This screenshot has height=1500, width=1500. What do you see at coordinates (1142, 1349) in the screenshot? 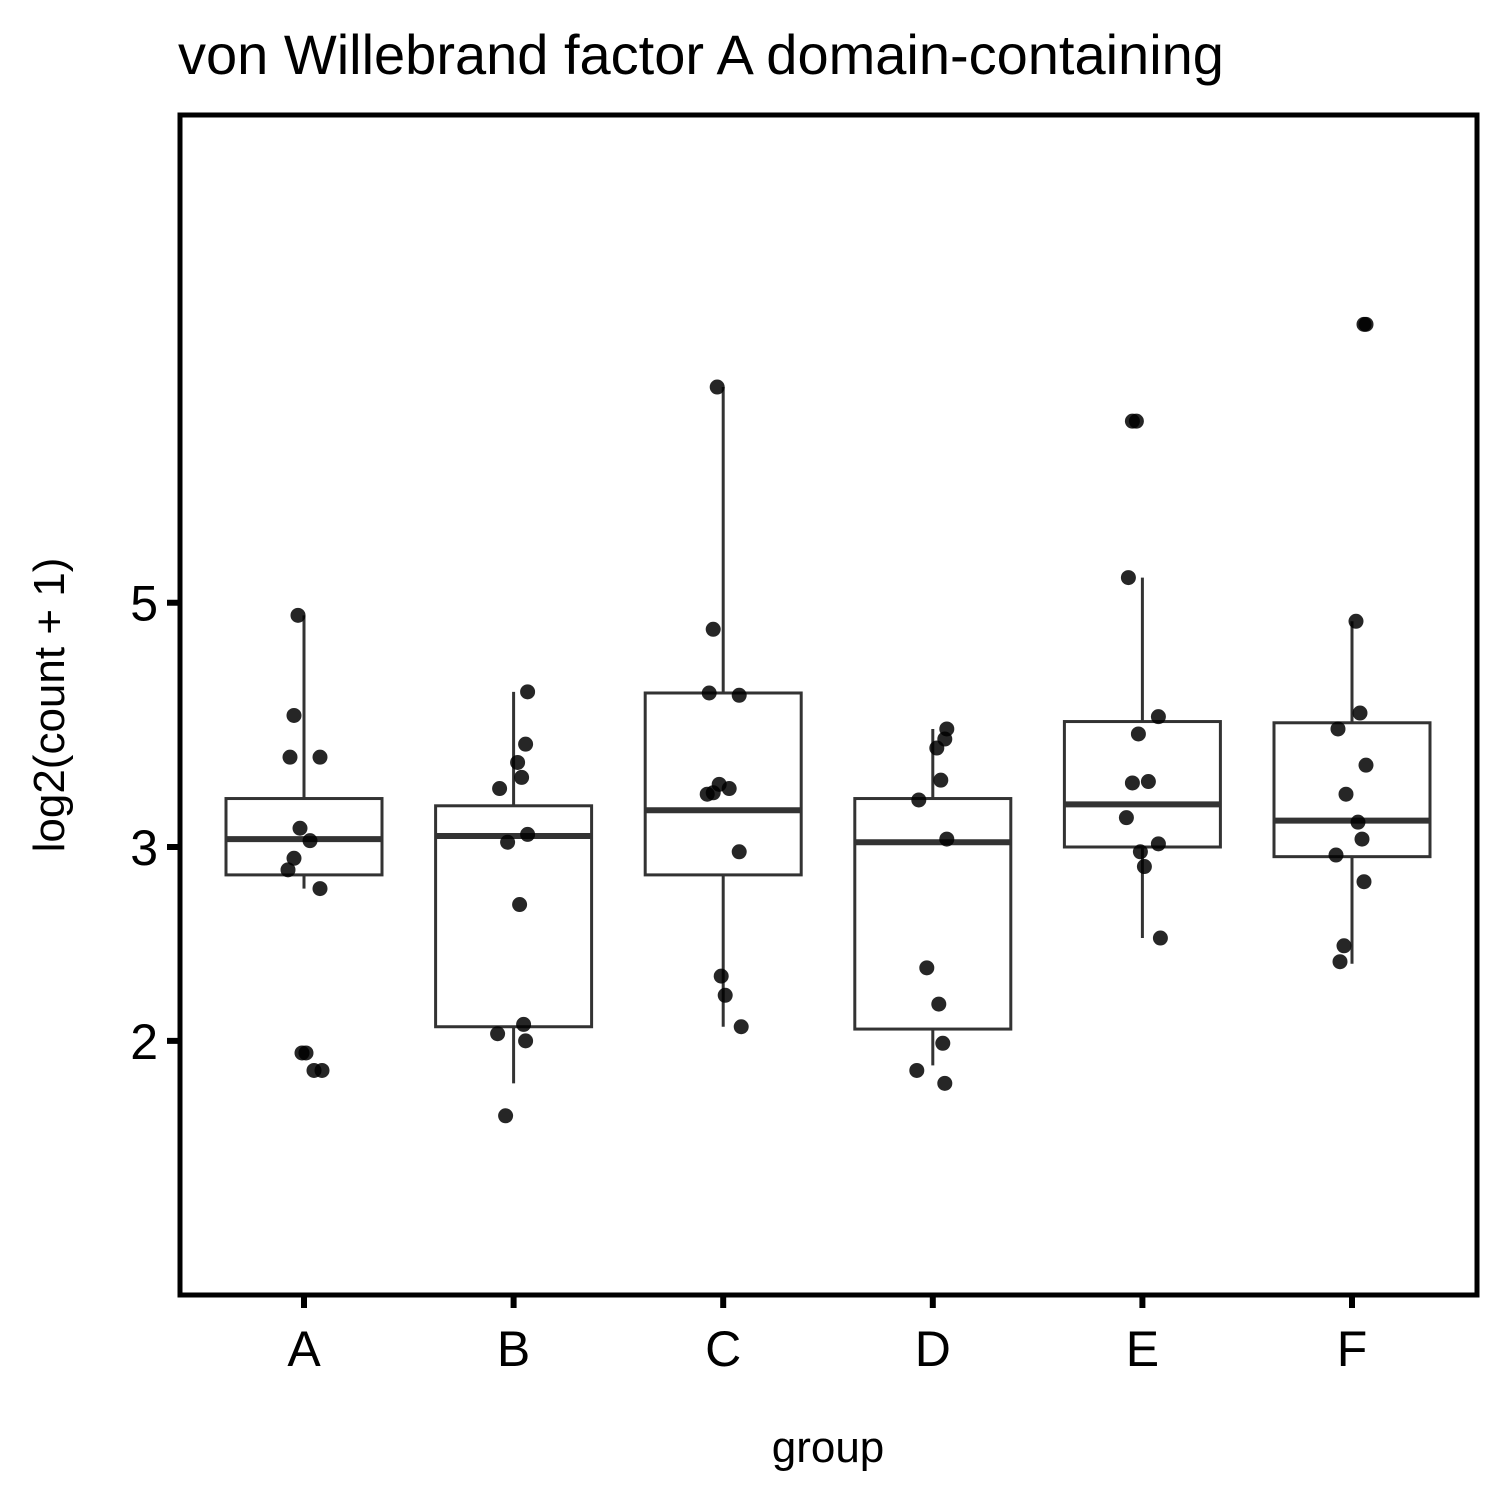
I see `x-tick-label: E` at bounding box center [1142, 1349].